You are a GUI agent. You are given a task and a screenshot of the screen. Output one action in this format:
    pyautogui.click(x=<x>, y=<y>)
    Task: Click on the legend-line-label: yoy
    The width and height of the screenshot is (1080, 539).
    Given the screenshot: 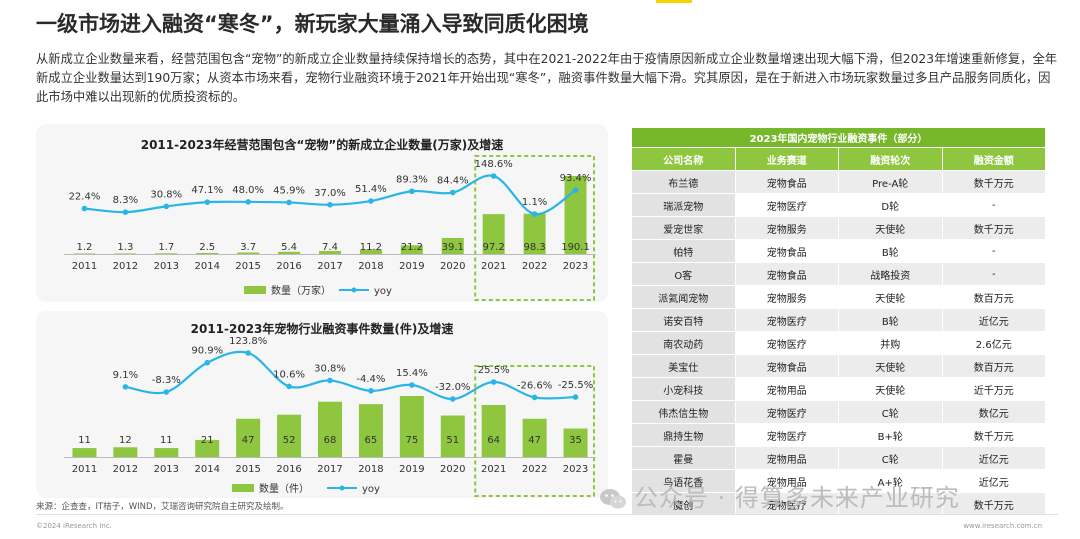 What is the action you would take?
    pyautogui.click(x=371, y=489)
    